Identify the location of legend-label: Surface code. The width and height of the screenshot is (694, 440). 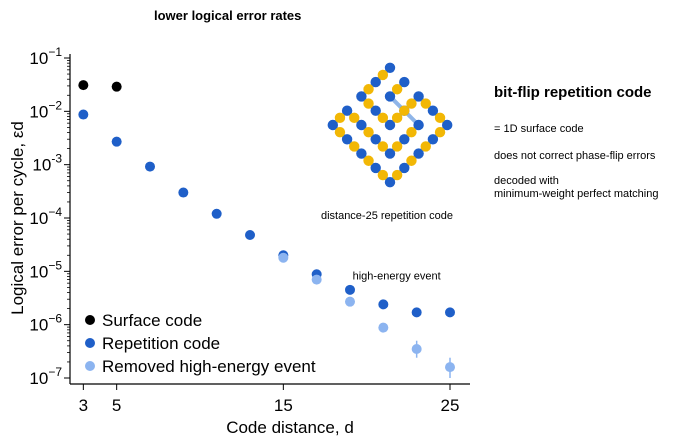
(152, 320).